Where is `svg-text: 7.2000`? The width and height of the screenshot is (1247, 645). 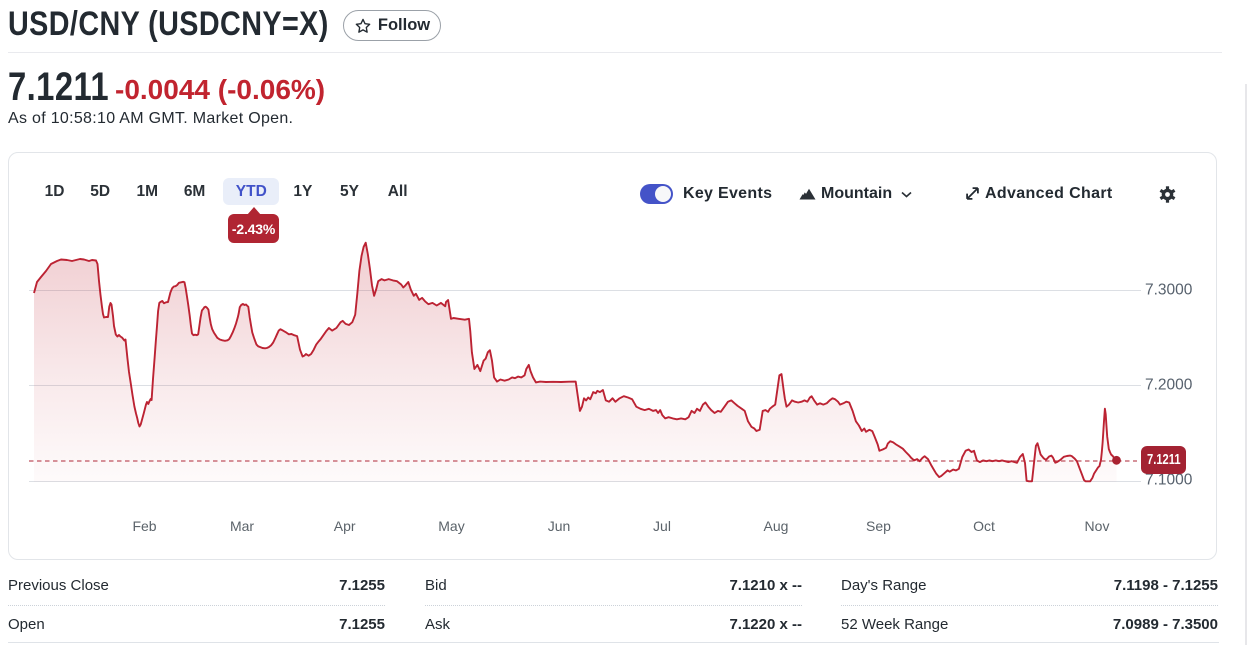 svg-text: 7.2000 is located at coordinates (1169, 385).